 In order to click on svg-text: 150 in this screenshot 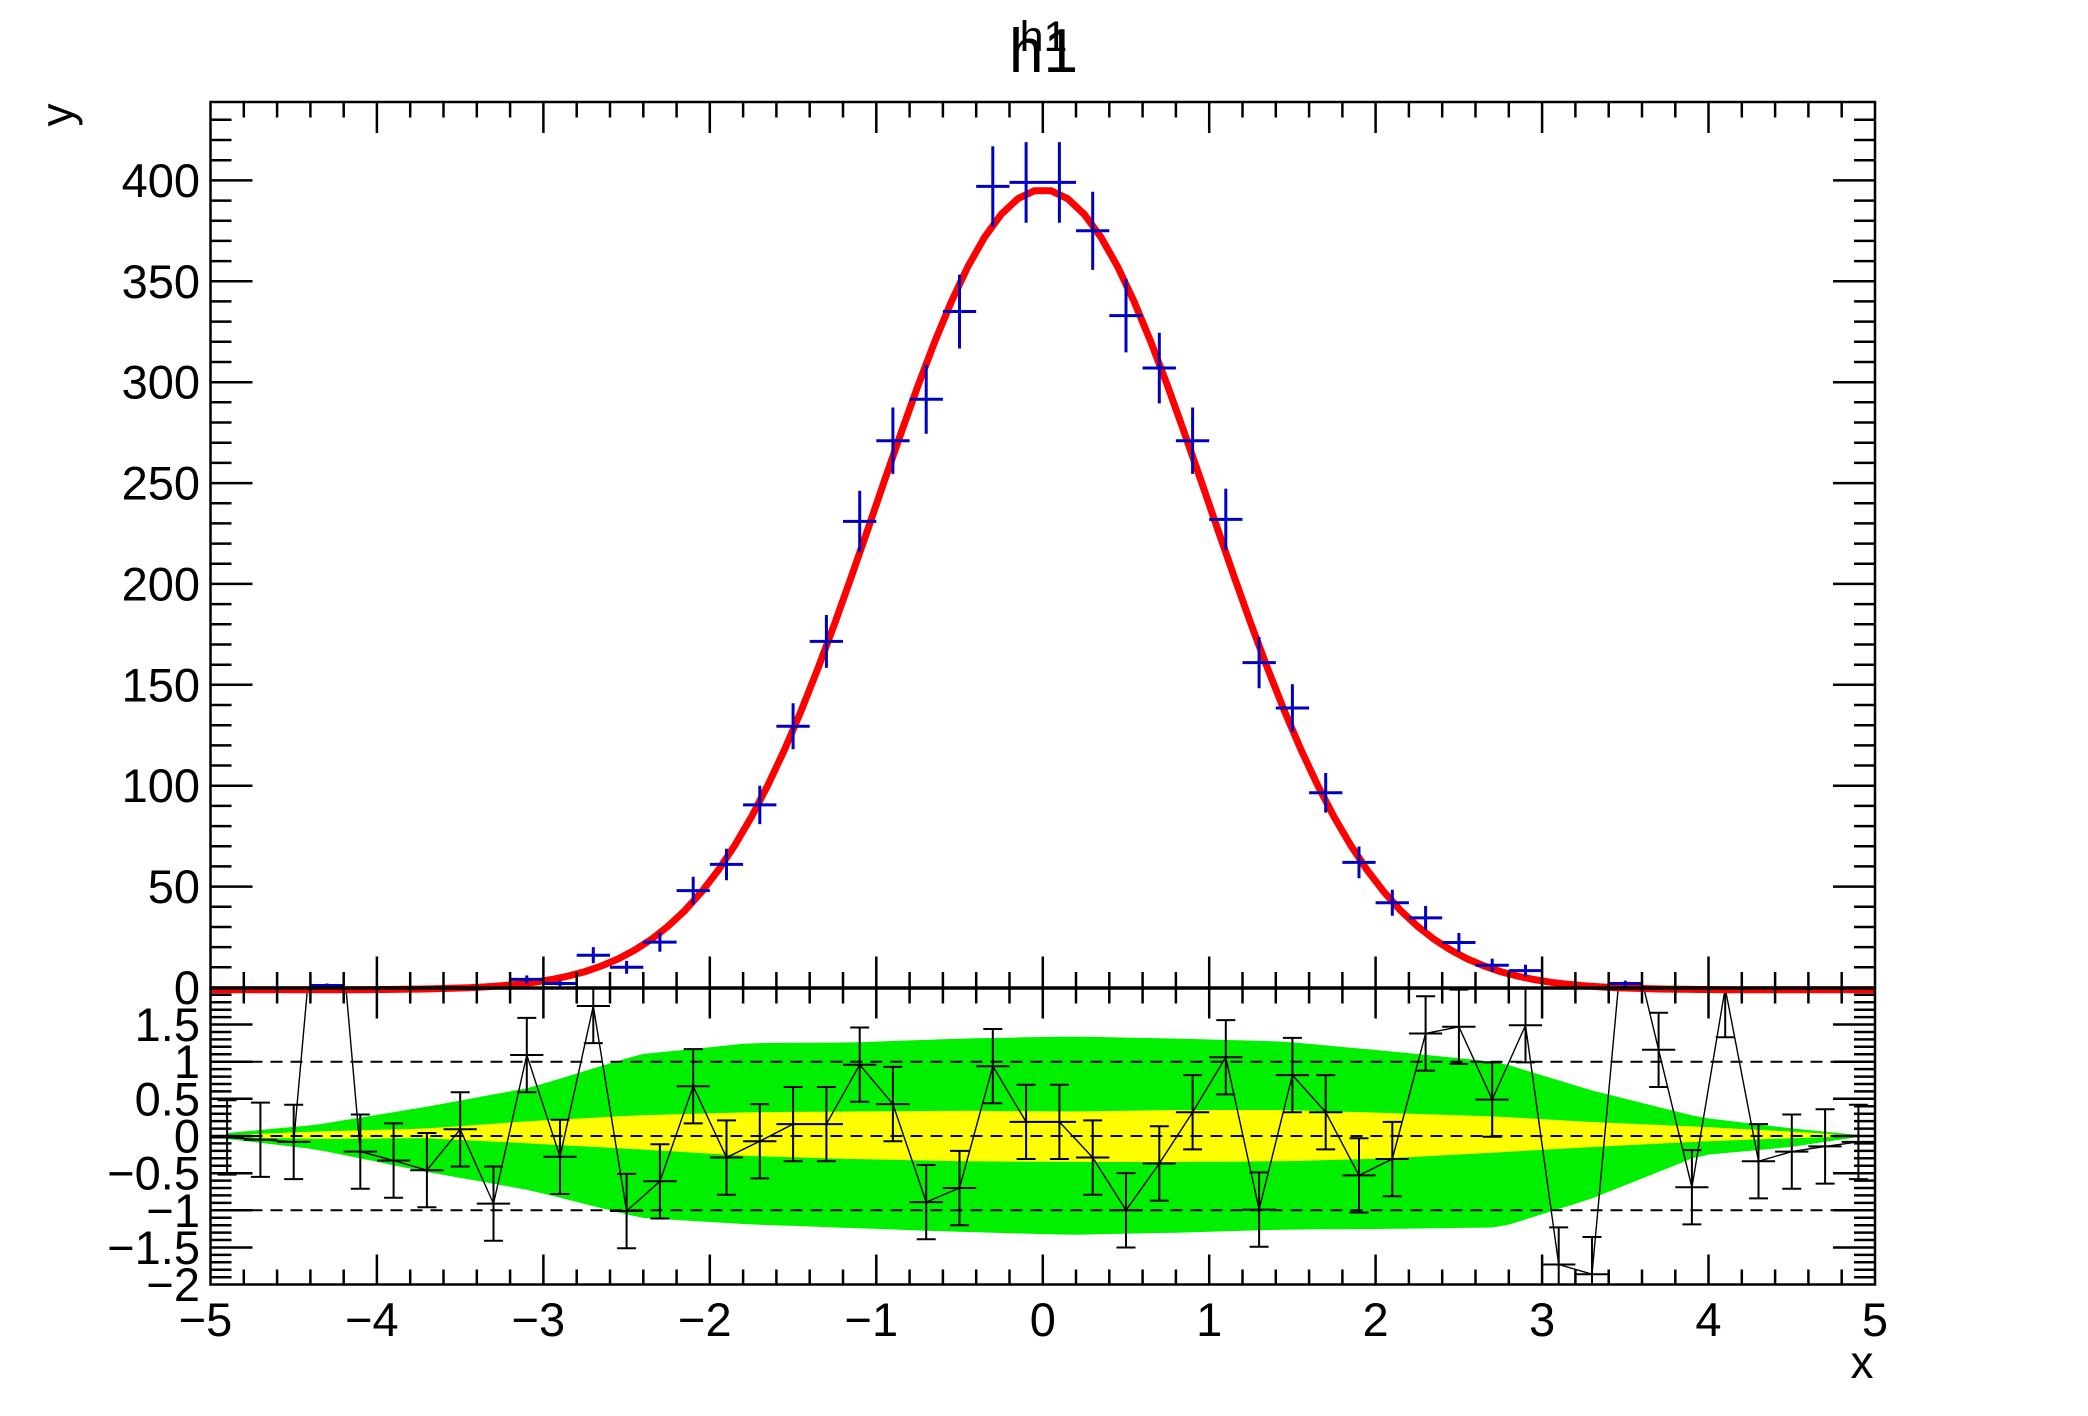, I will do `click(161, 684)`.